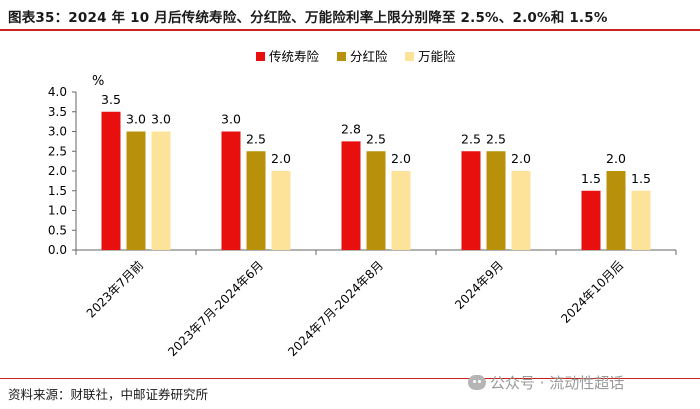 The height and width of the screenshot is (409, 700). Describe the element at coordinates (111, 99) in the screenshot. I see `data-label: 3.5` at that location.